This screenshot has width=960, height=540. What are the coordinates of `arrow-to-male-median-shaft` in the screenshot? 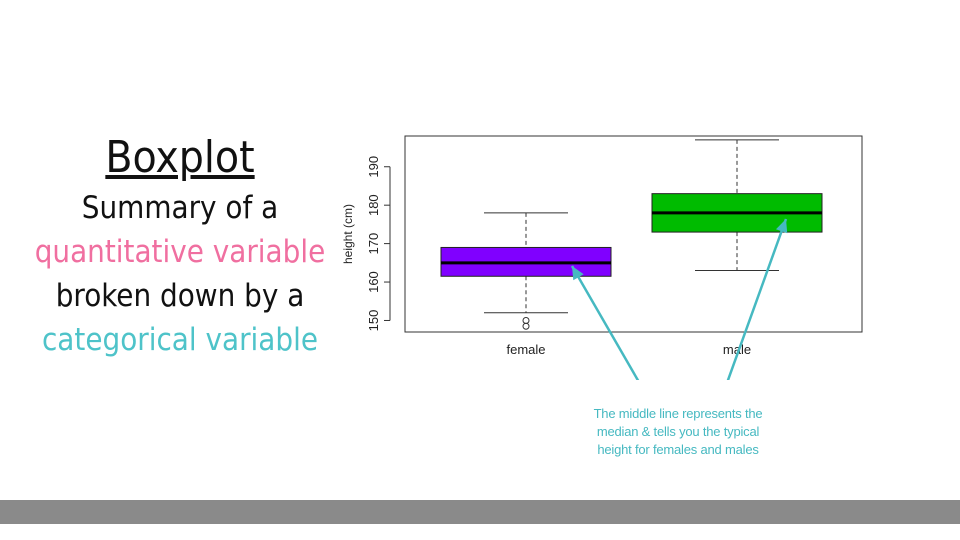 It's located at (757, 299).